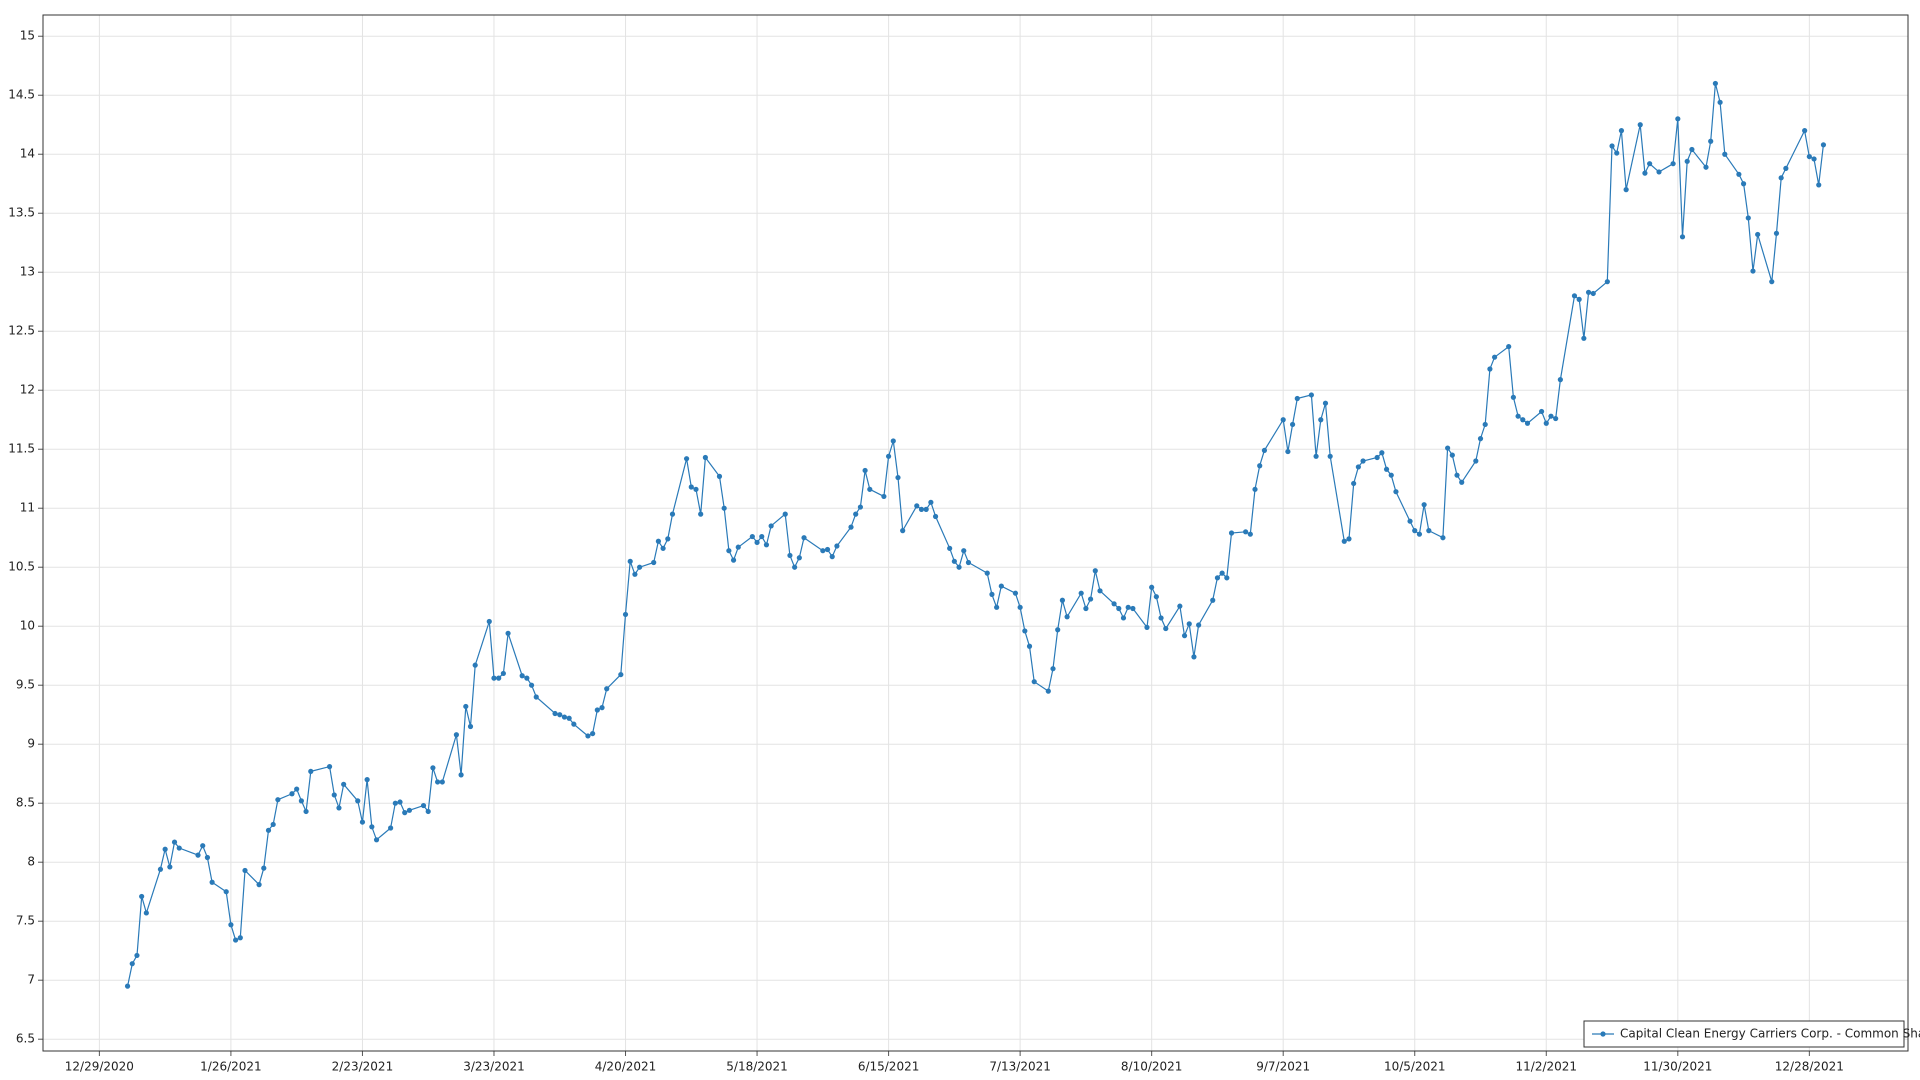  Describe the element at coordinates (757, 1067) in the screenshot. I see `x-tick-label: 5/18/2021` at that location.